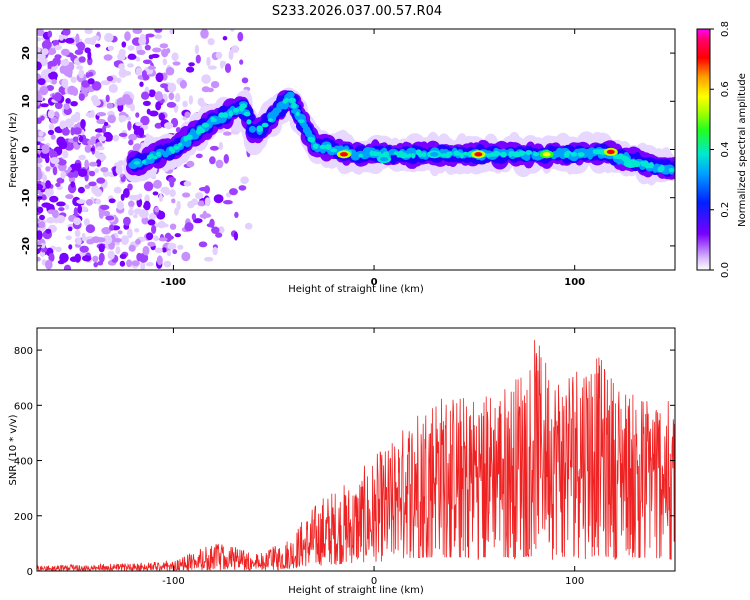  Describe the element at coordinates (574, 282) in the screenshot. I see `x-tick-label: 100` at that location.